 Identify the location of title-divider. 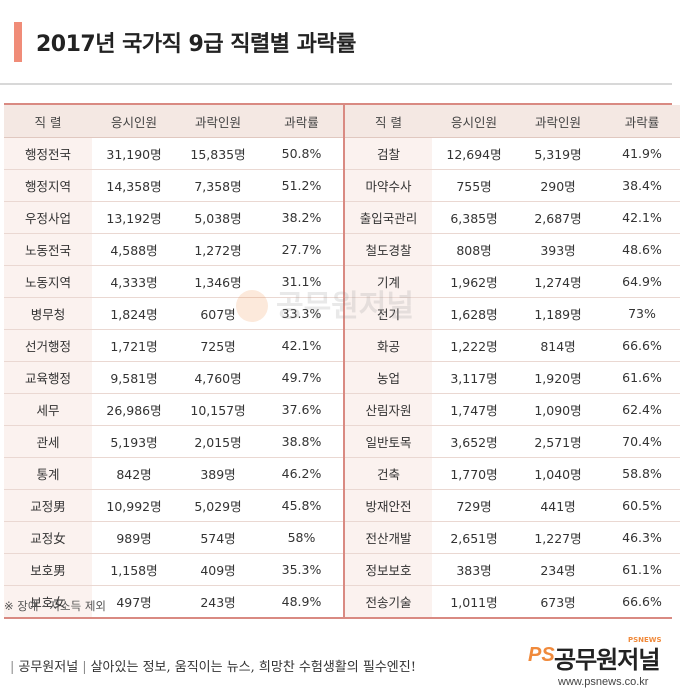
(336, 84).